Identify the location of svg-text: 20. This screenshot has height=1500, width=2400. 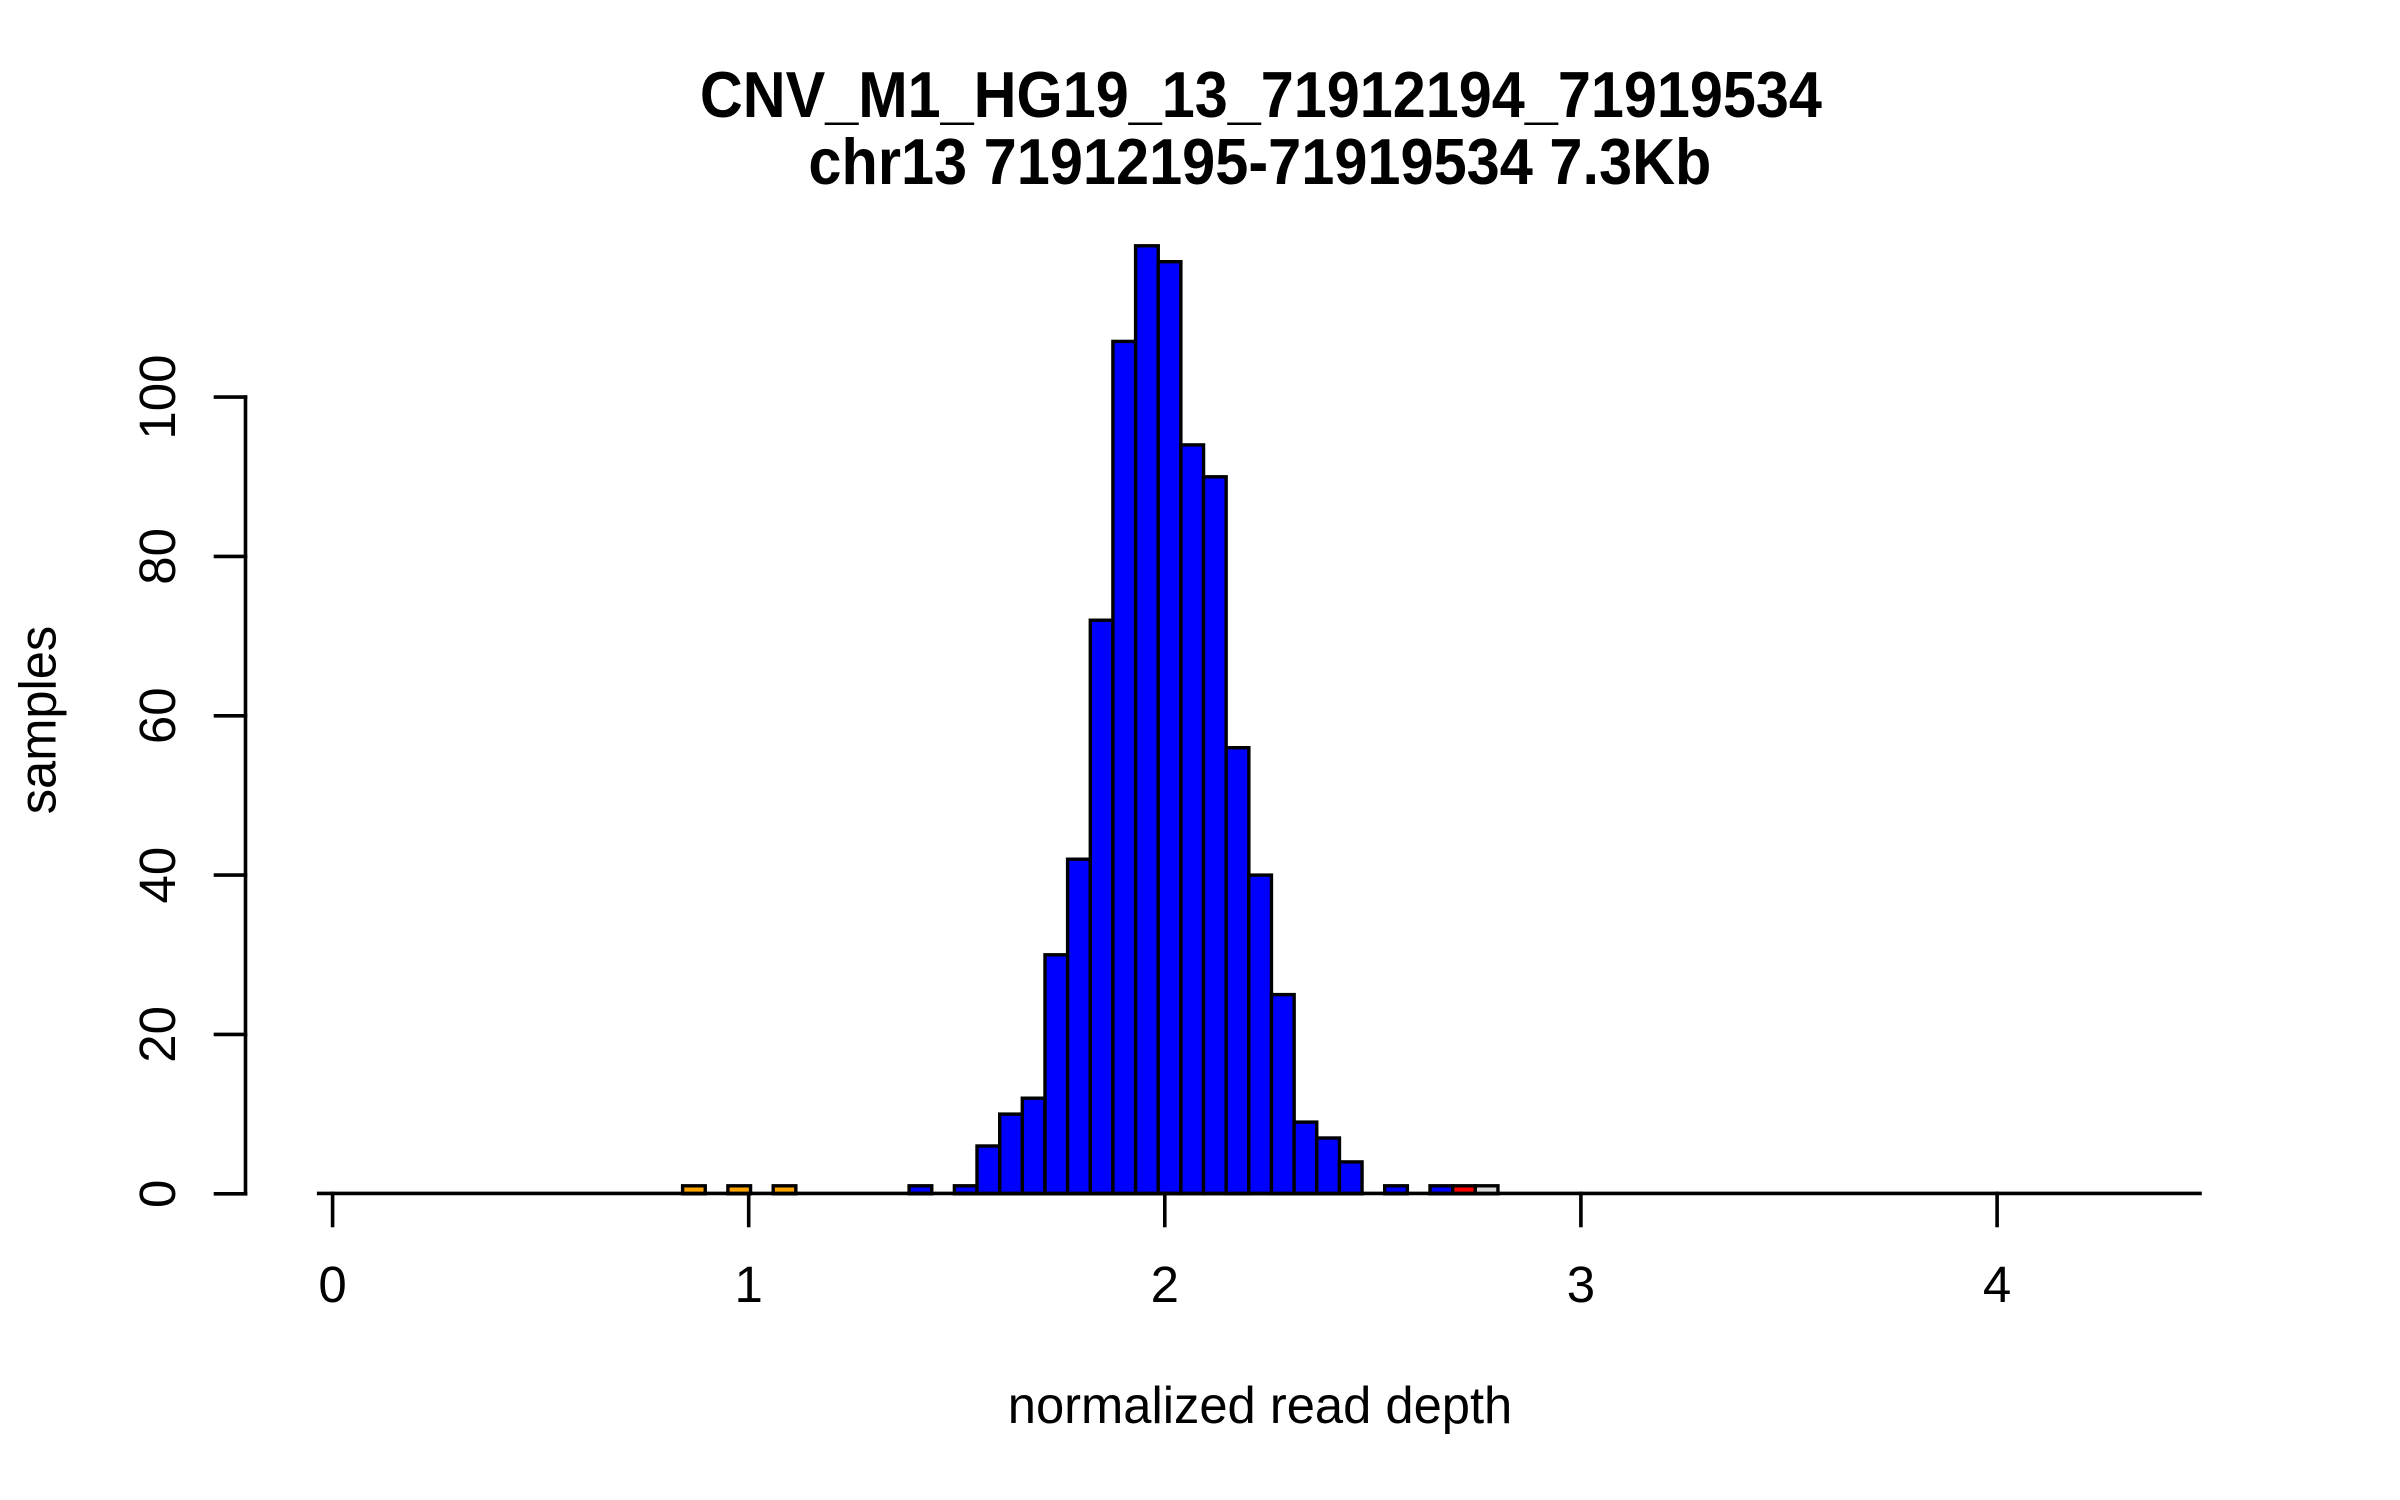
(157, 1034).